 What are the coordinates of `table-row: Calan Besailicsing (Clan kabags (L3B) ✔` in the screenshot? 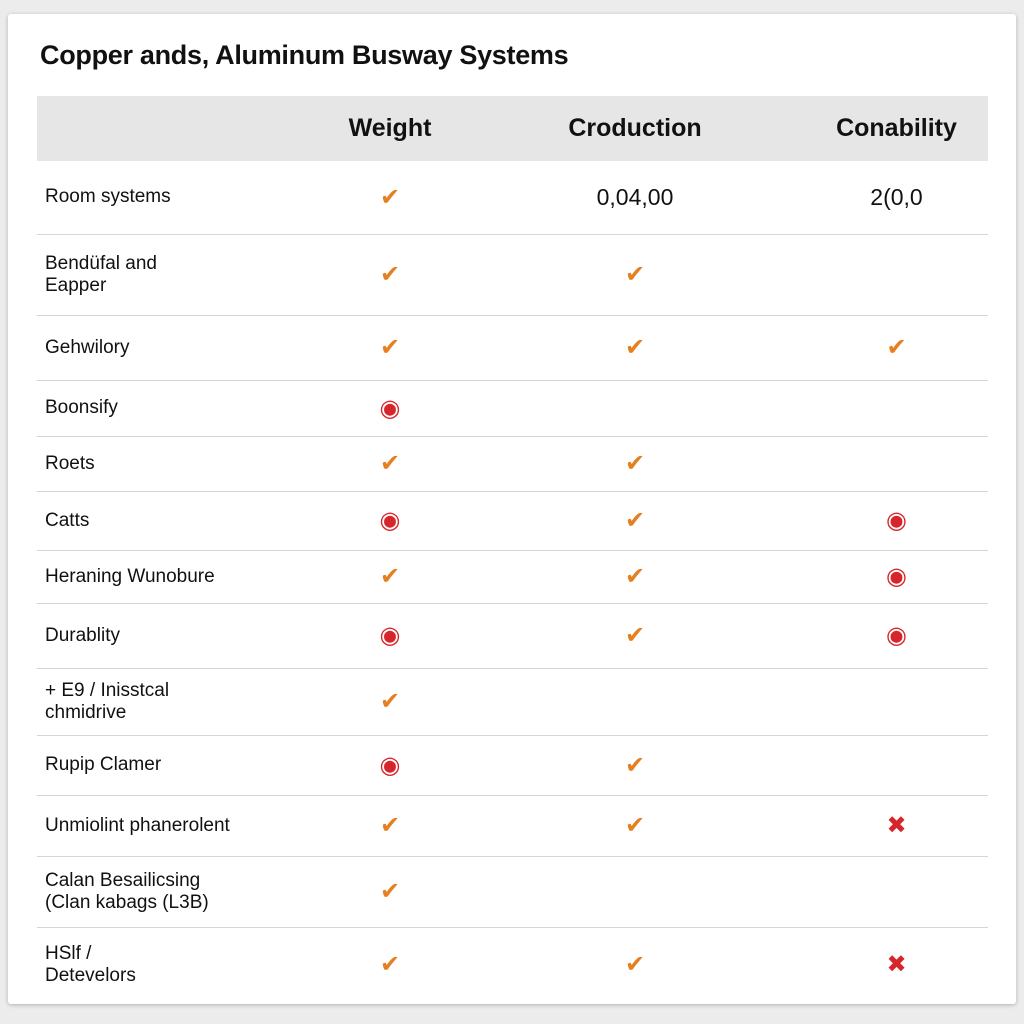 It's located at (512, 892).